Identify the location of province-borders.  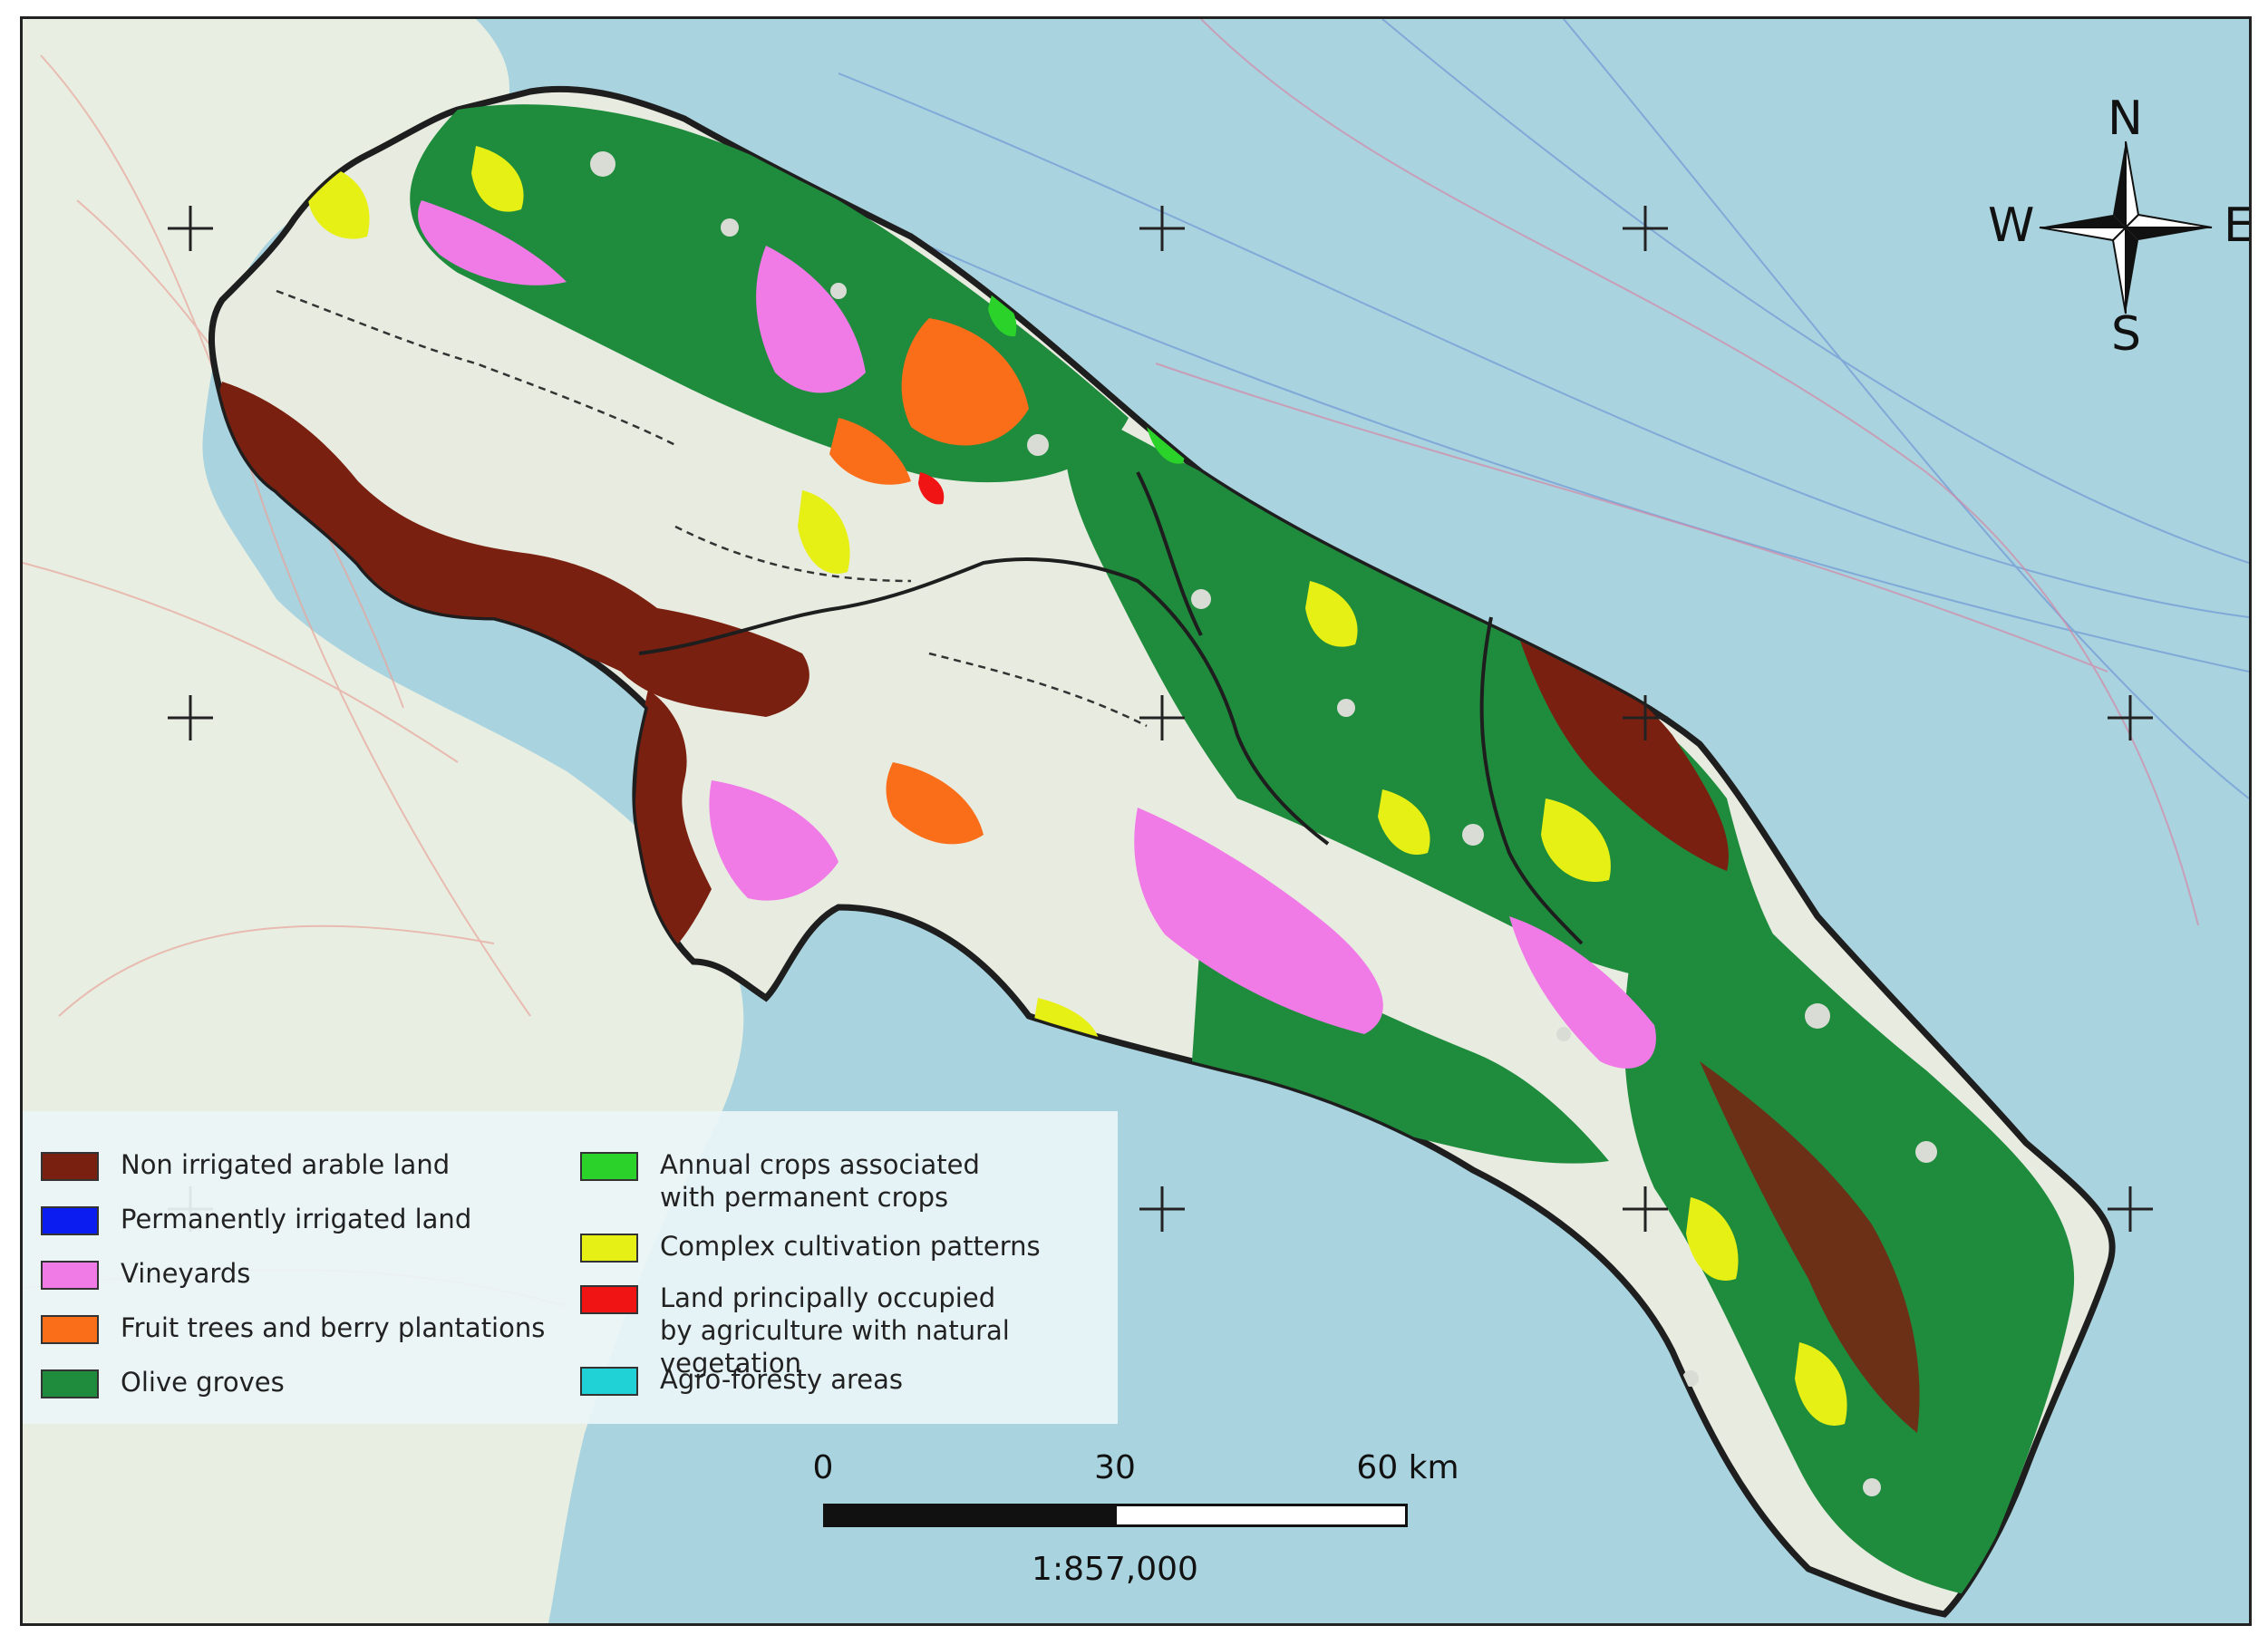
(1111, 708).